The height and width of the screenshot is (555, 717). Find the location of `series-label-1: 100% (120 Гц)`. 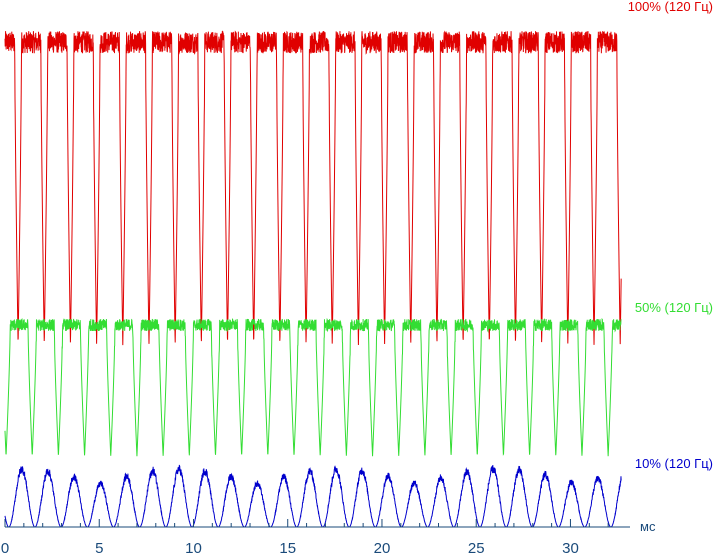

series-label-1: 100% (120 Гц) is located at coordinates (670, 7).